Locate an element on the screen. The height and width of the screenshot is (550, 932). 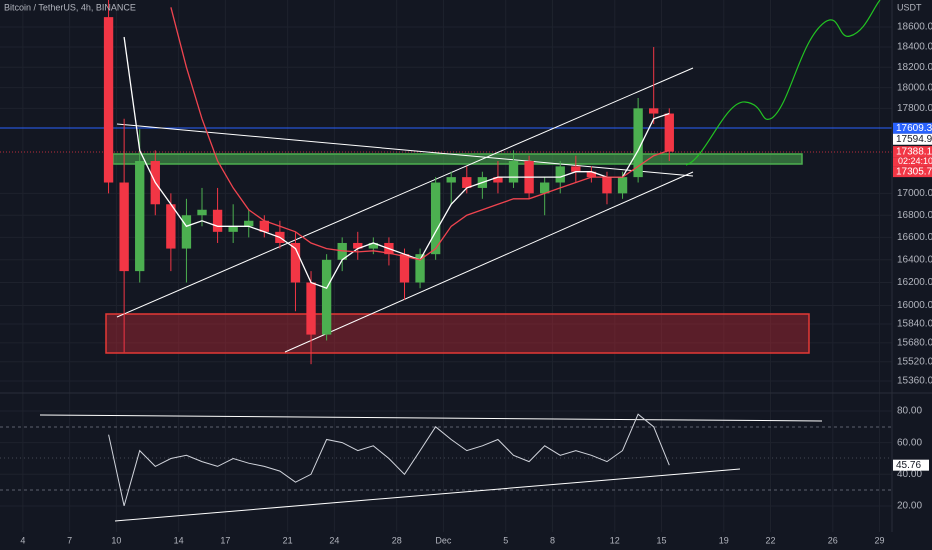
y-tick-label: 16000.00 is located at coordinates (914, 305).